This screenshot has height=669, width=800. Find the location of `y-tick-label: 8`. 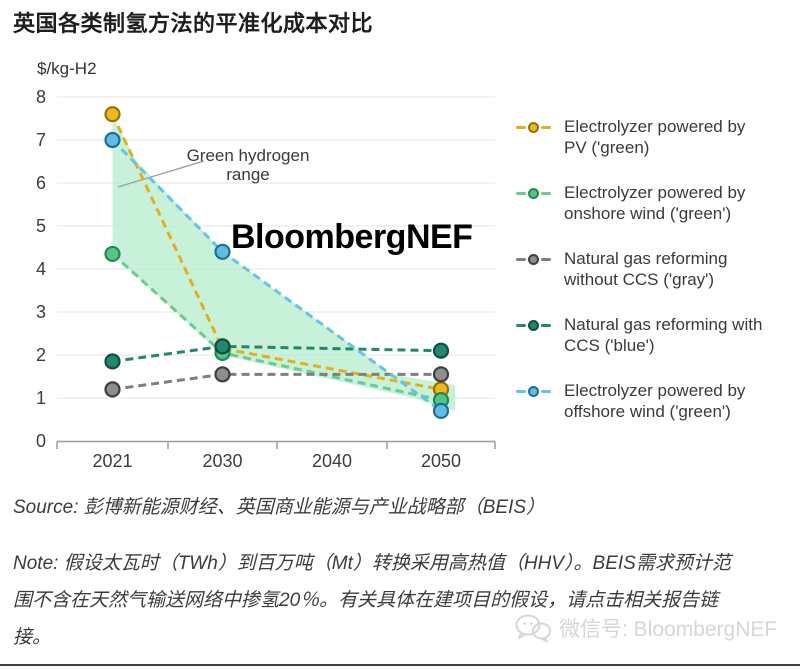

y-tick-label: 8 is located at coordinates (41, 97).